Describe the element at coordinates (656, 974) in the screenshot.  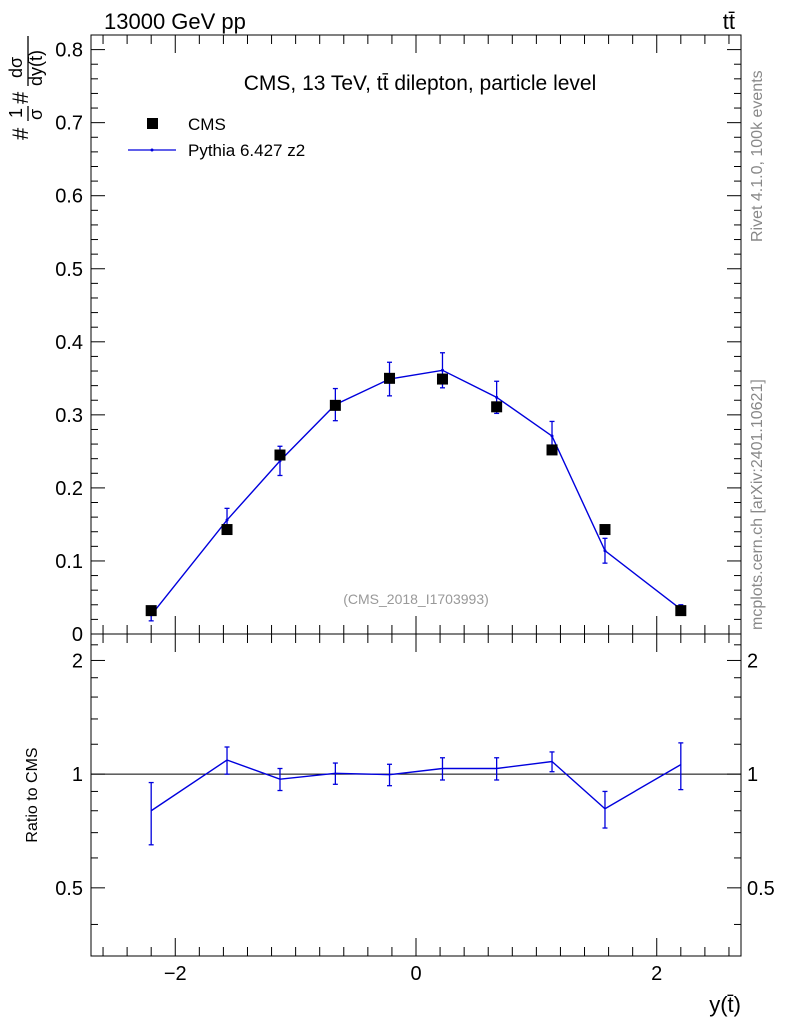
I see `x-tick-label: 2` at that location.